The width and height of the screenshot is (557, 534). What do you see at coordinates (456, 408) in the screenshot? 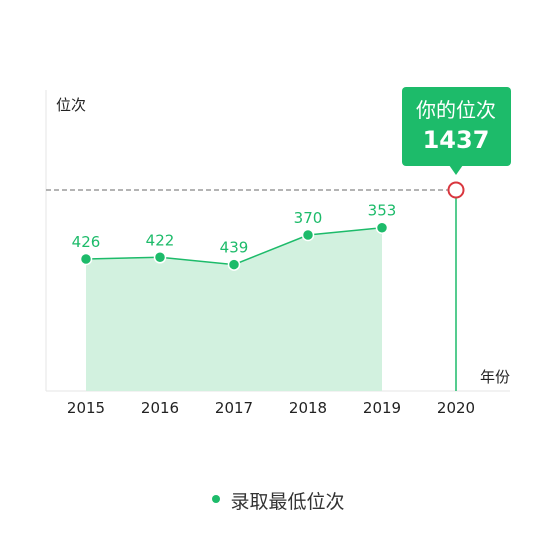
I see `x-tick-label: 2020` at bounding box center [456, 408].